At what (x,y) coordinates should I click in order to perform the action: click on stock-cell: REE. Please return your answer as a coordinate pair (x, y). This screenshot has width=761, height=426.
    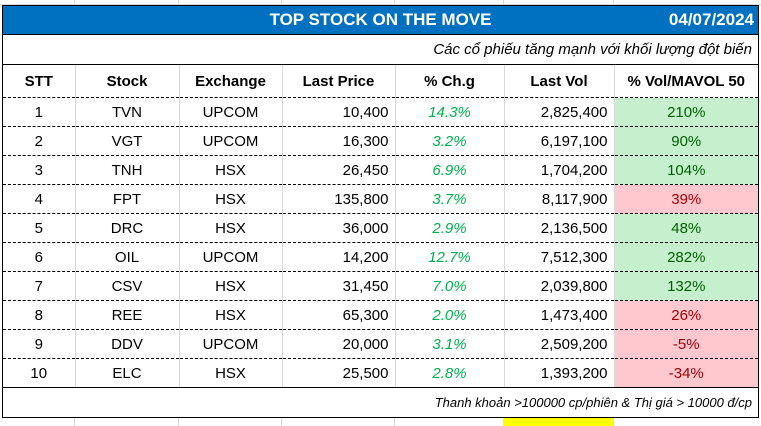
    Looking at the image, I should click on (126, 315).